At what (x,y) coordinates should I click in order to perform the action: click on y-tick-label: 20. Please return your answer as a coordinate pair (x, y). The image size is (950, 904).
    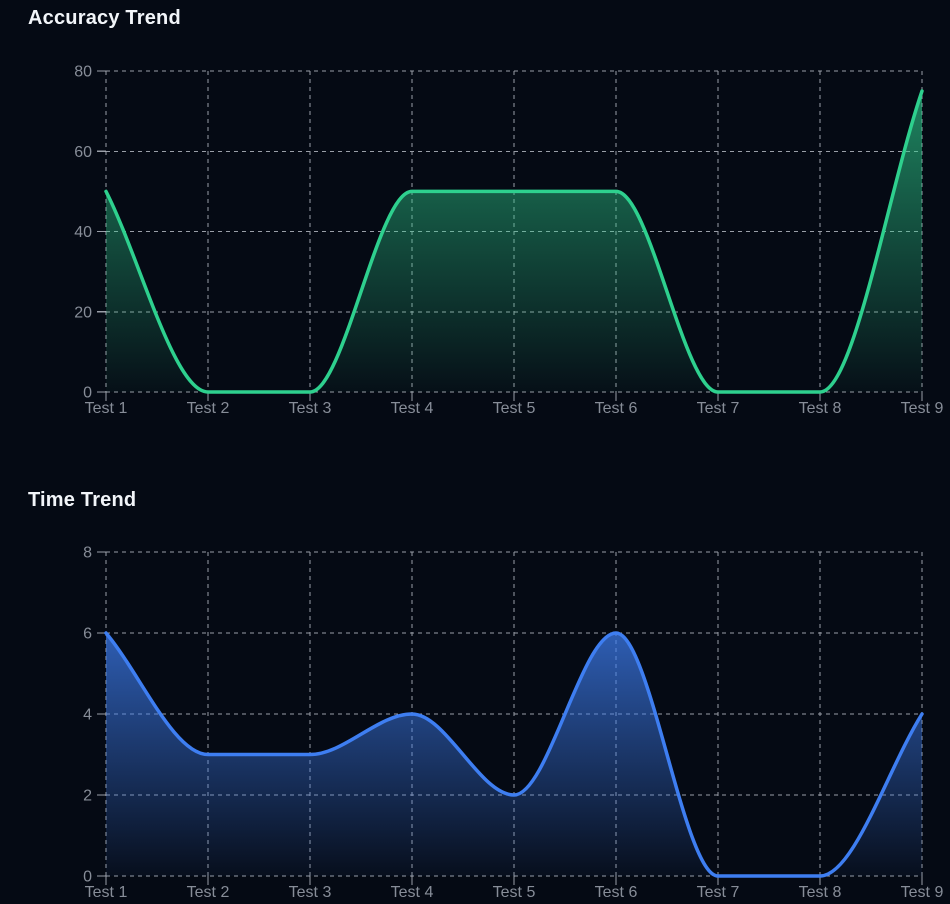
    Looking at the image, I should click on (83, 312).